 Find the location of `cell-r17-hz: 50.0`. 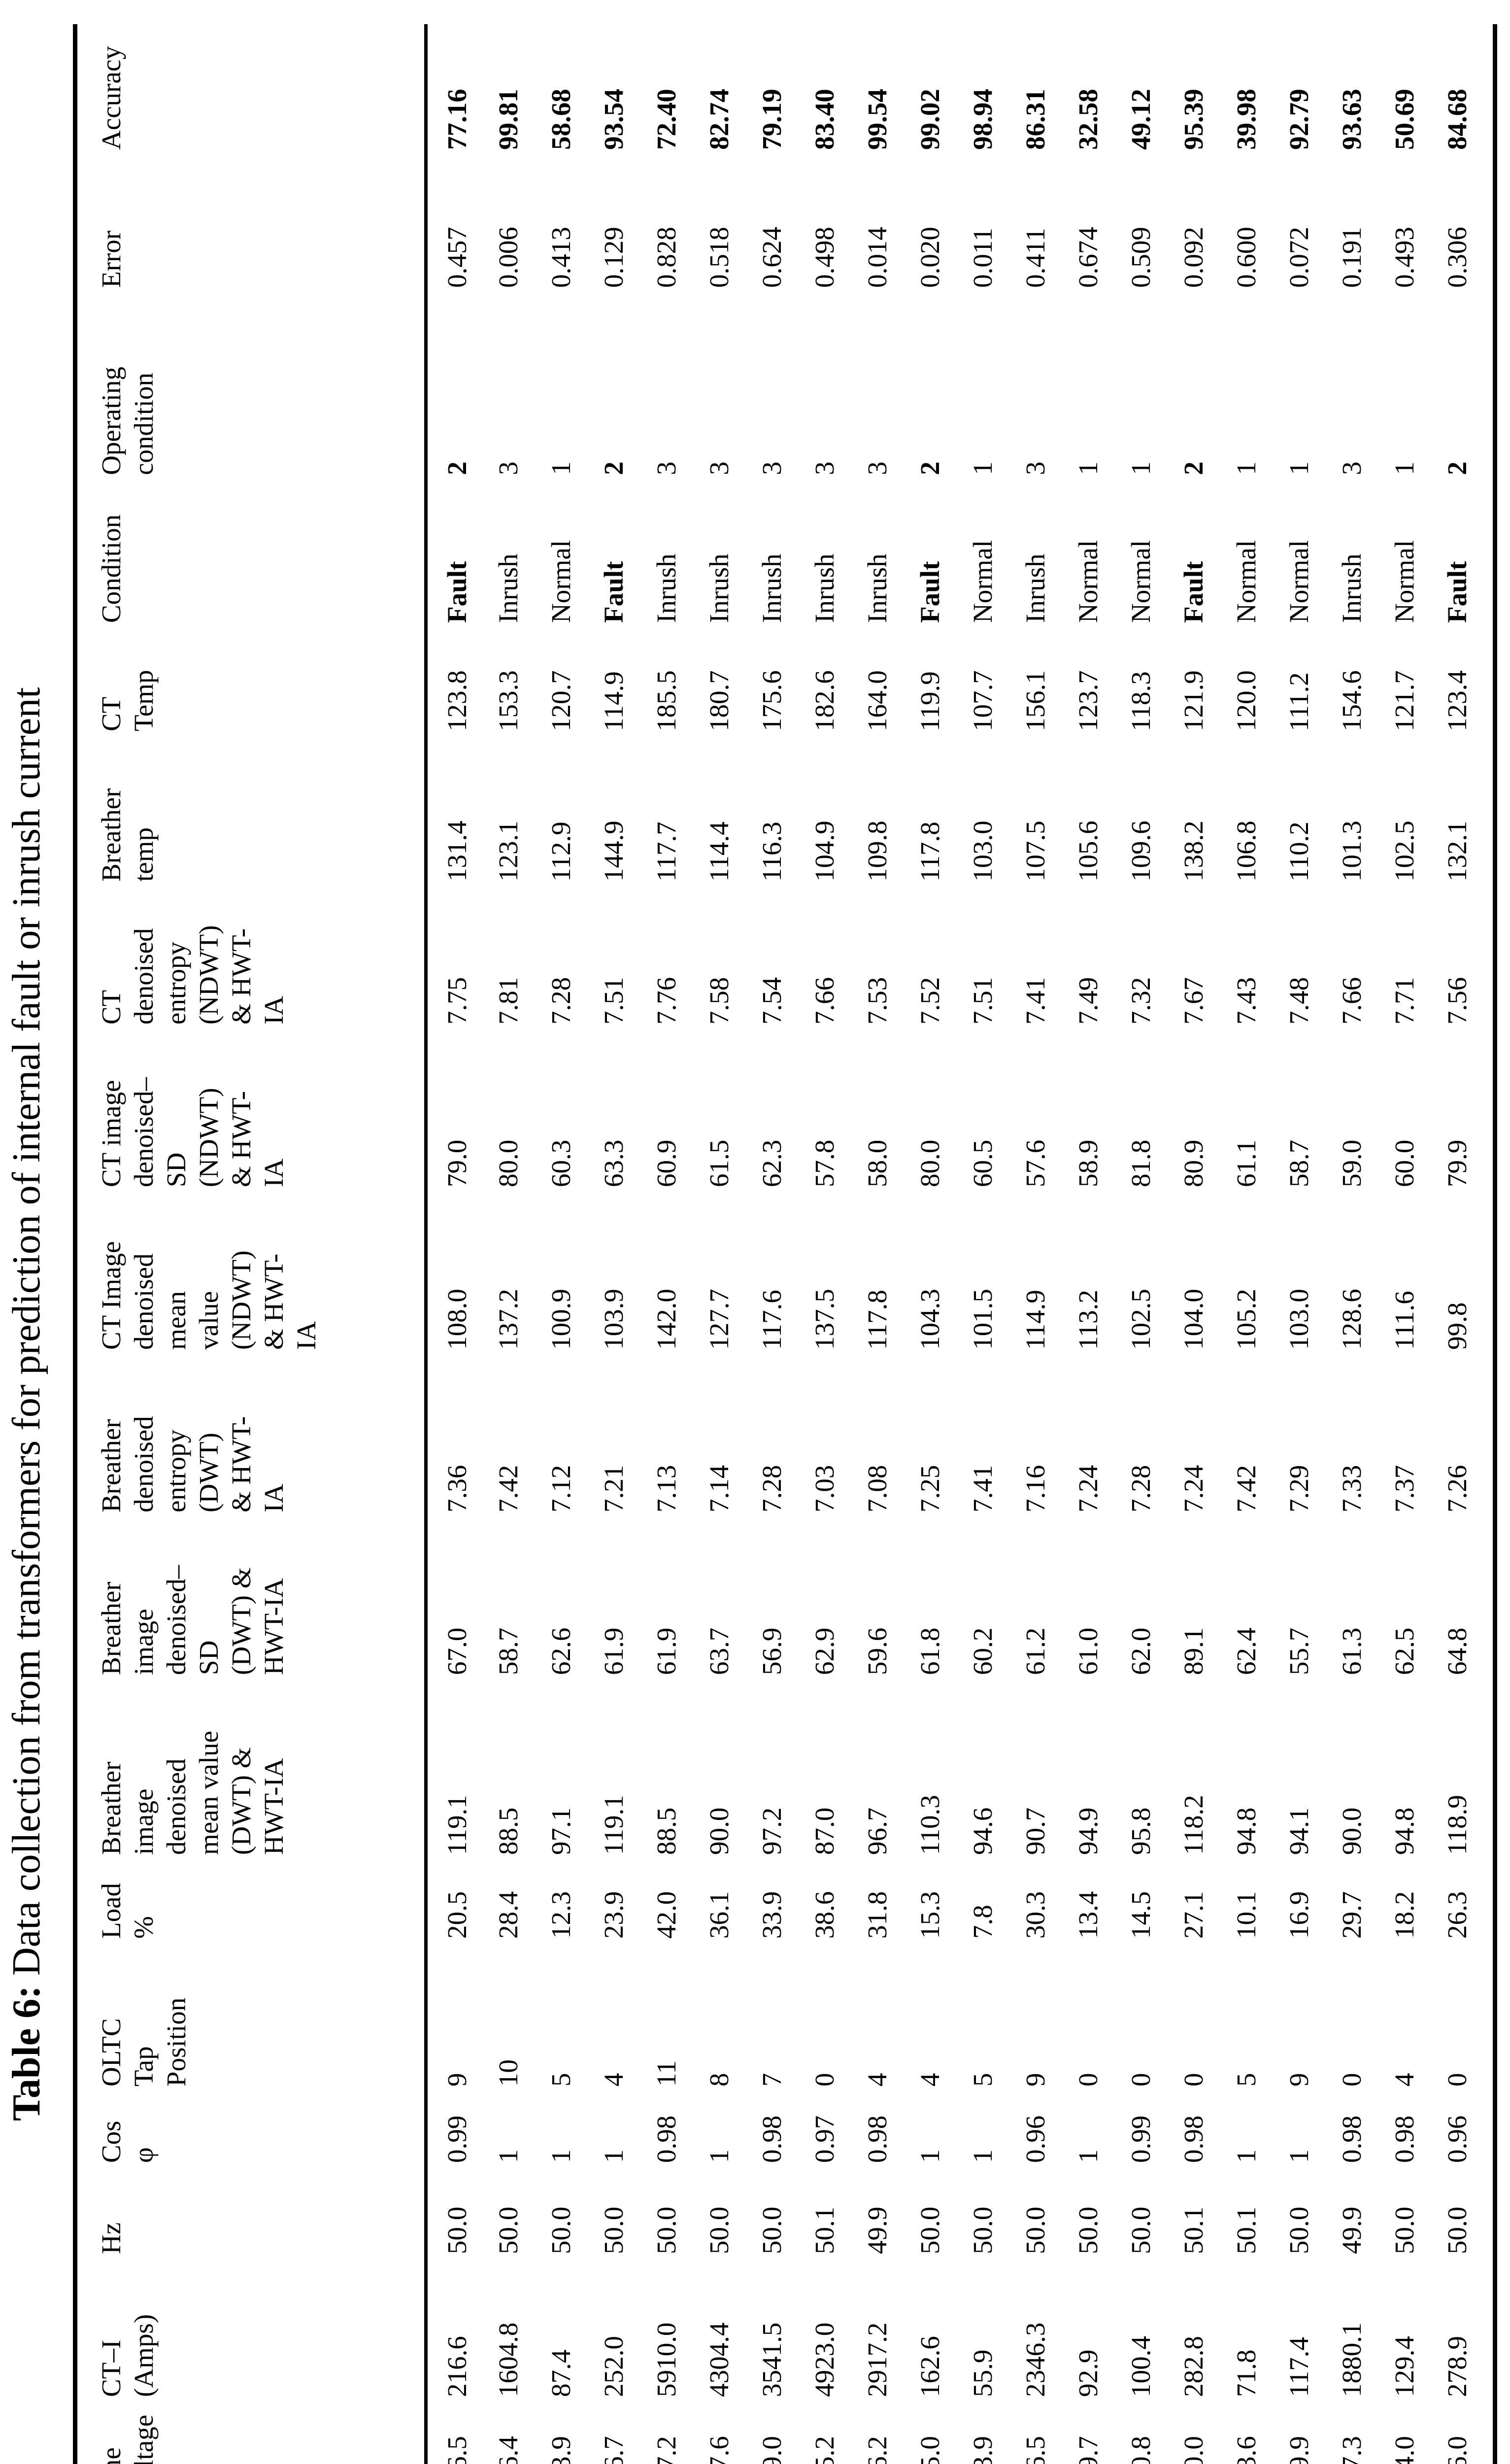

cell-r17-hz: 50.0 is located at coordinates (1298, 2230).